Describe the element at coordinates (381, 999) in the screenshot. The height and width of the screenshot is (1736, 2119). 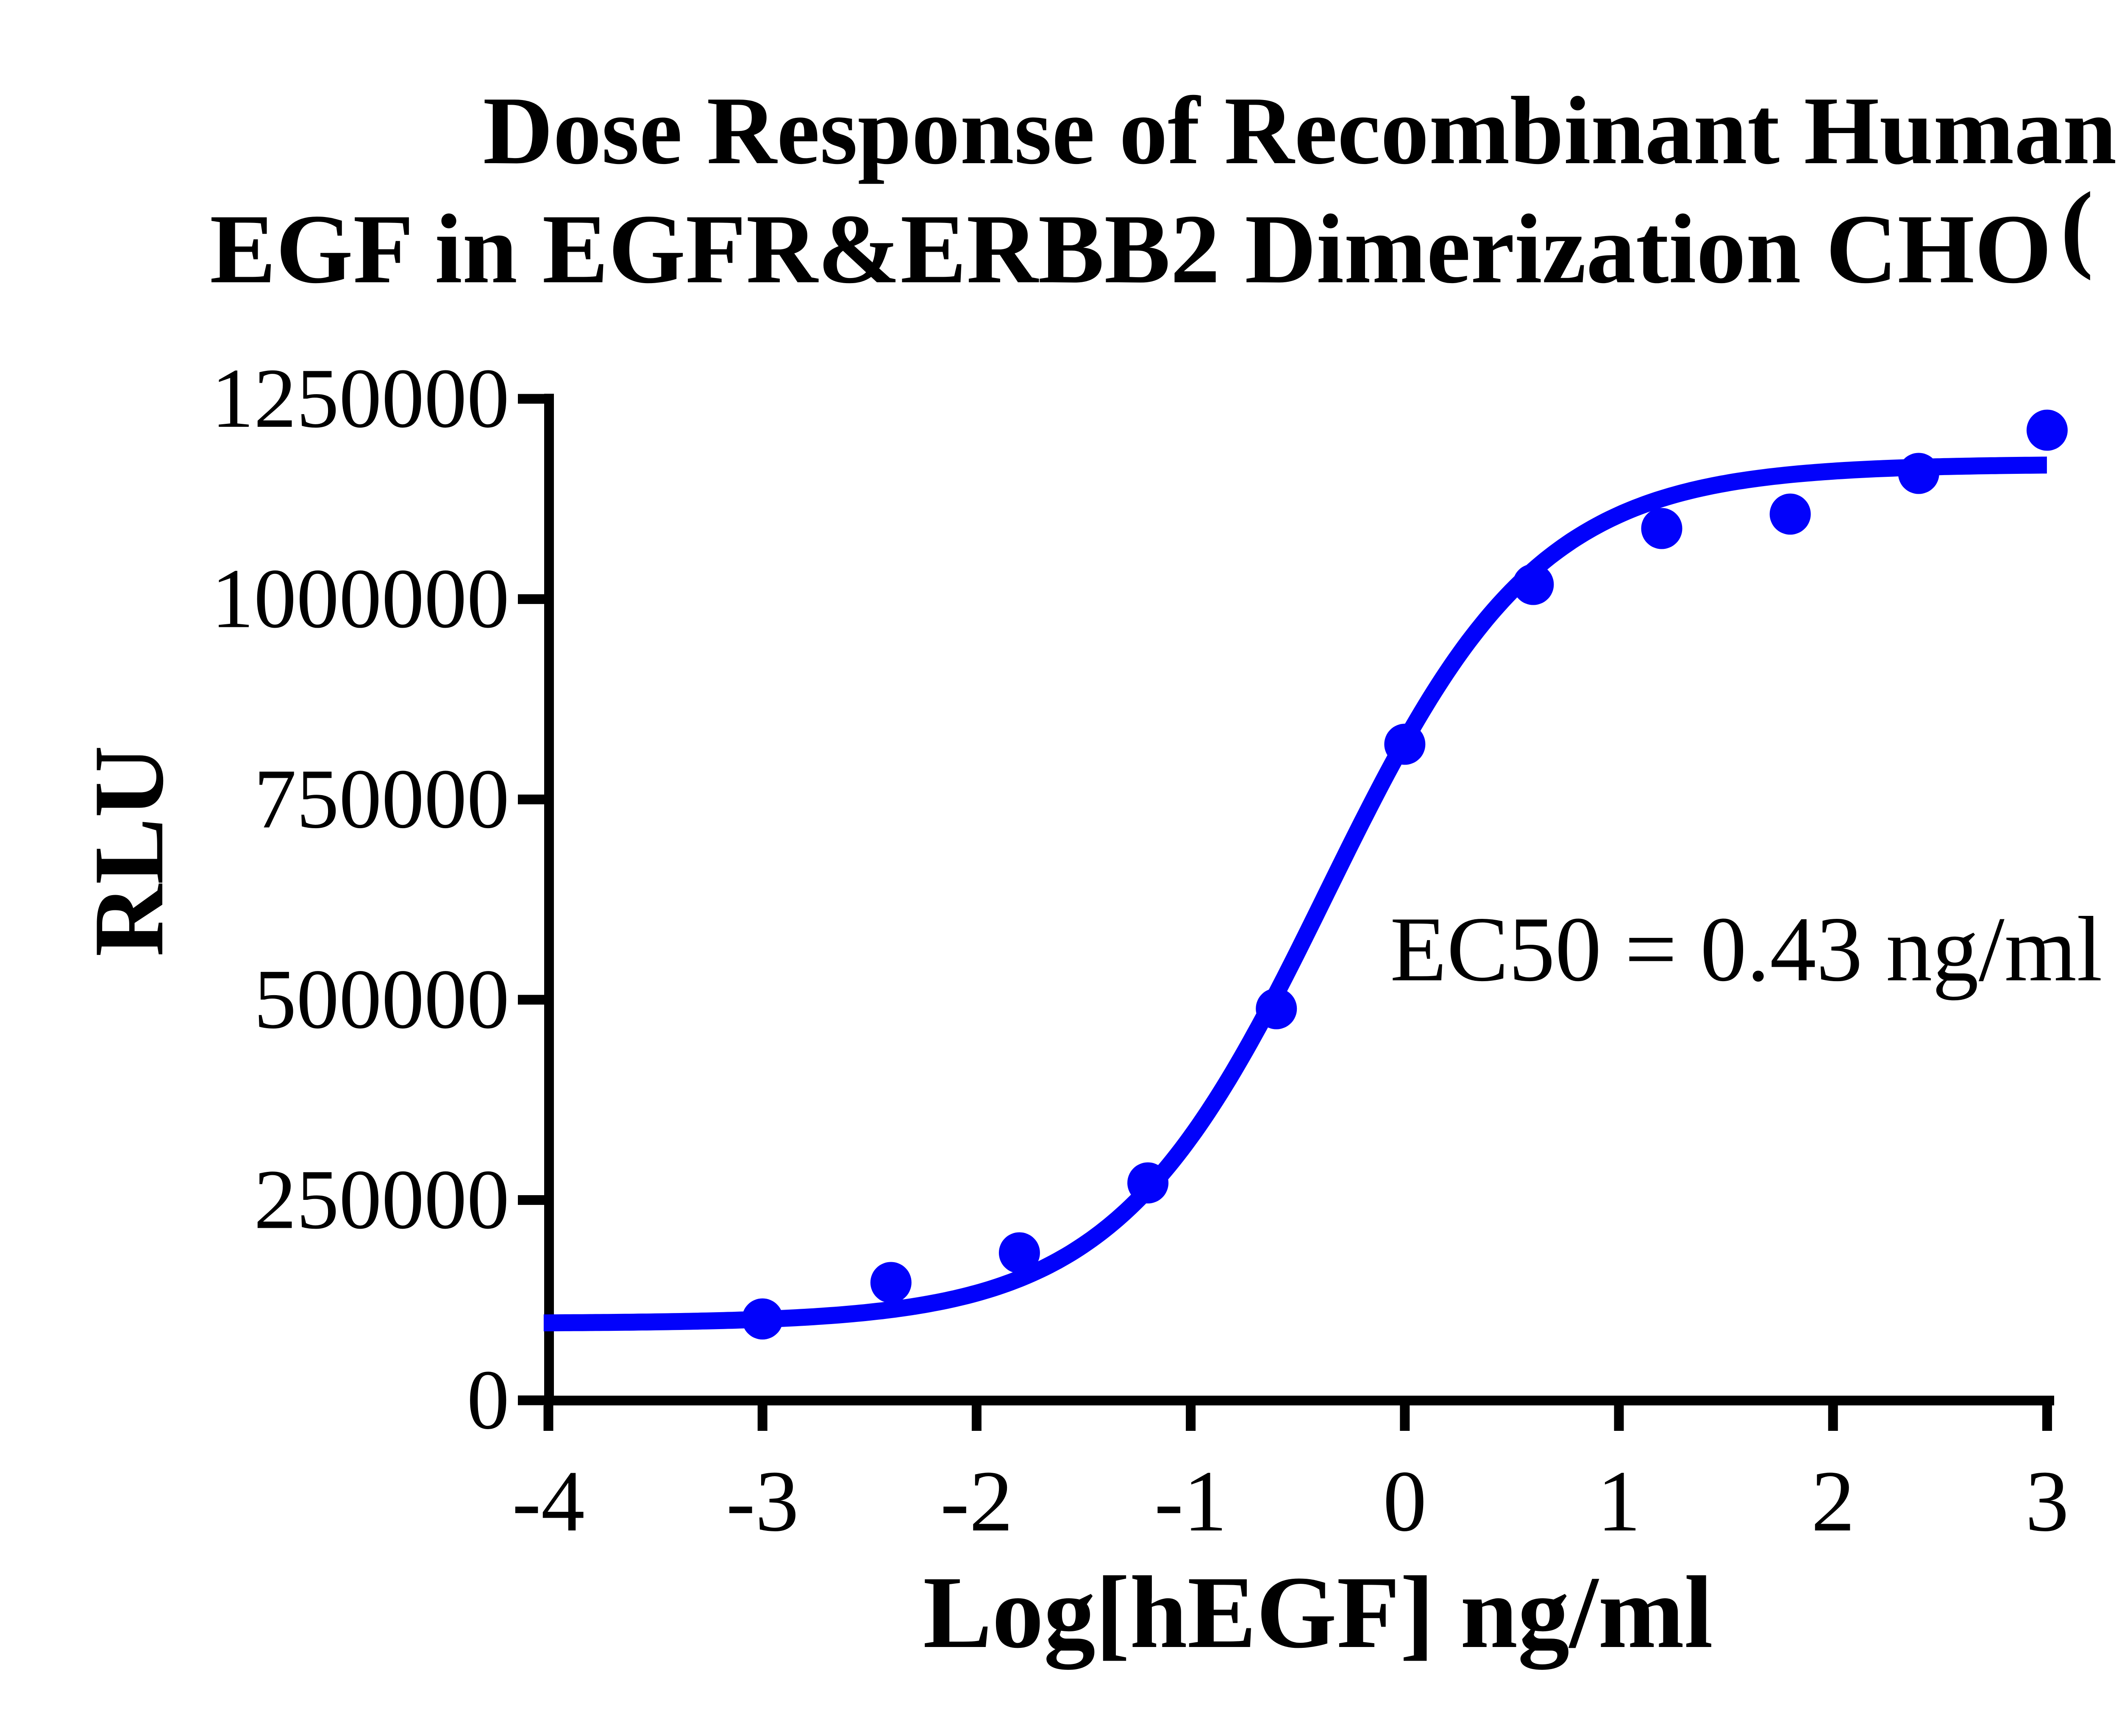
I see `svg-text: 500000` at that location.